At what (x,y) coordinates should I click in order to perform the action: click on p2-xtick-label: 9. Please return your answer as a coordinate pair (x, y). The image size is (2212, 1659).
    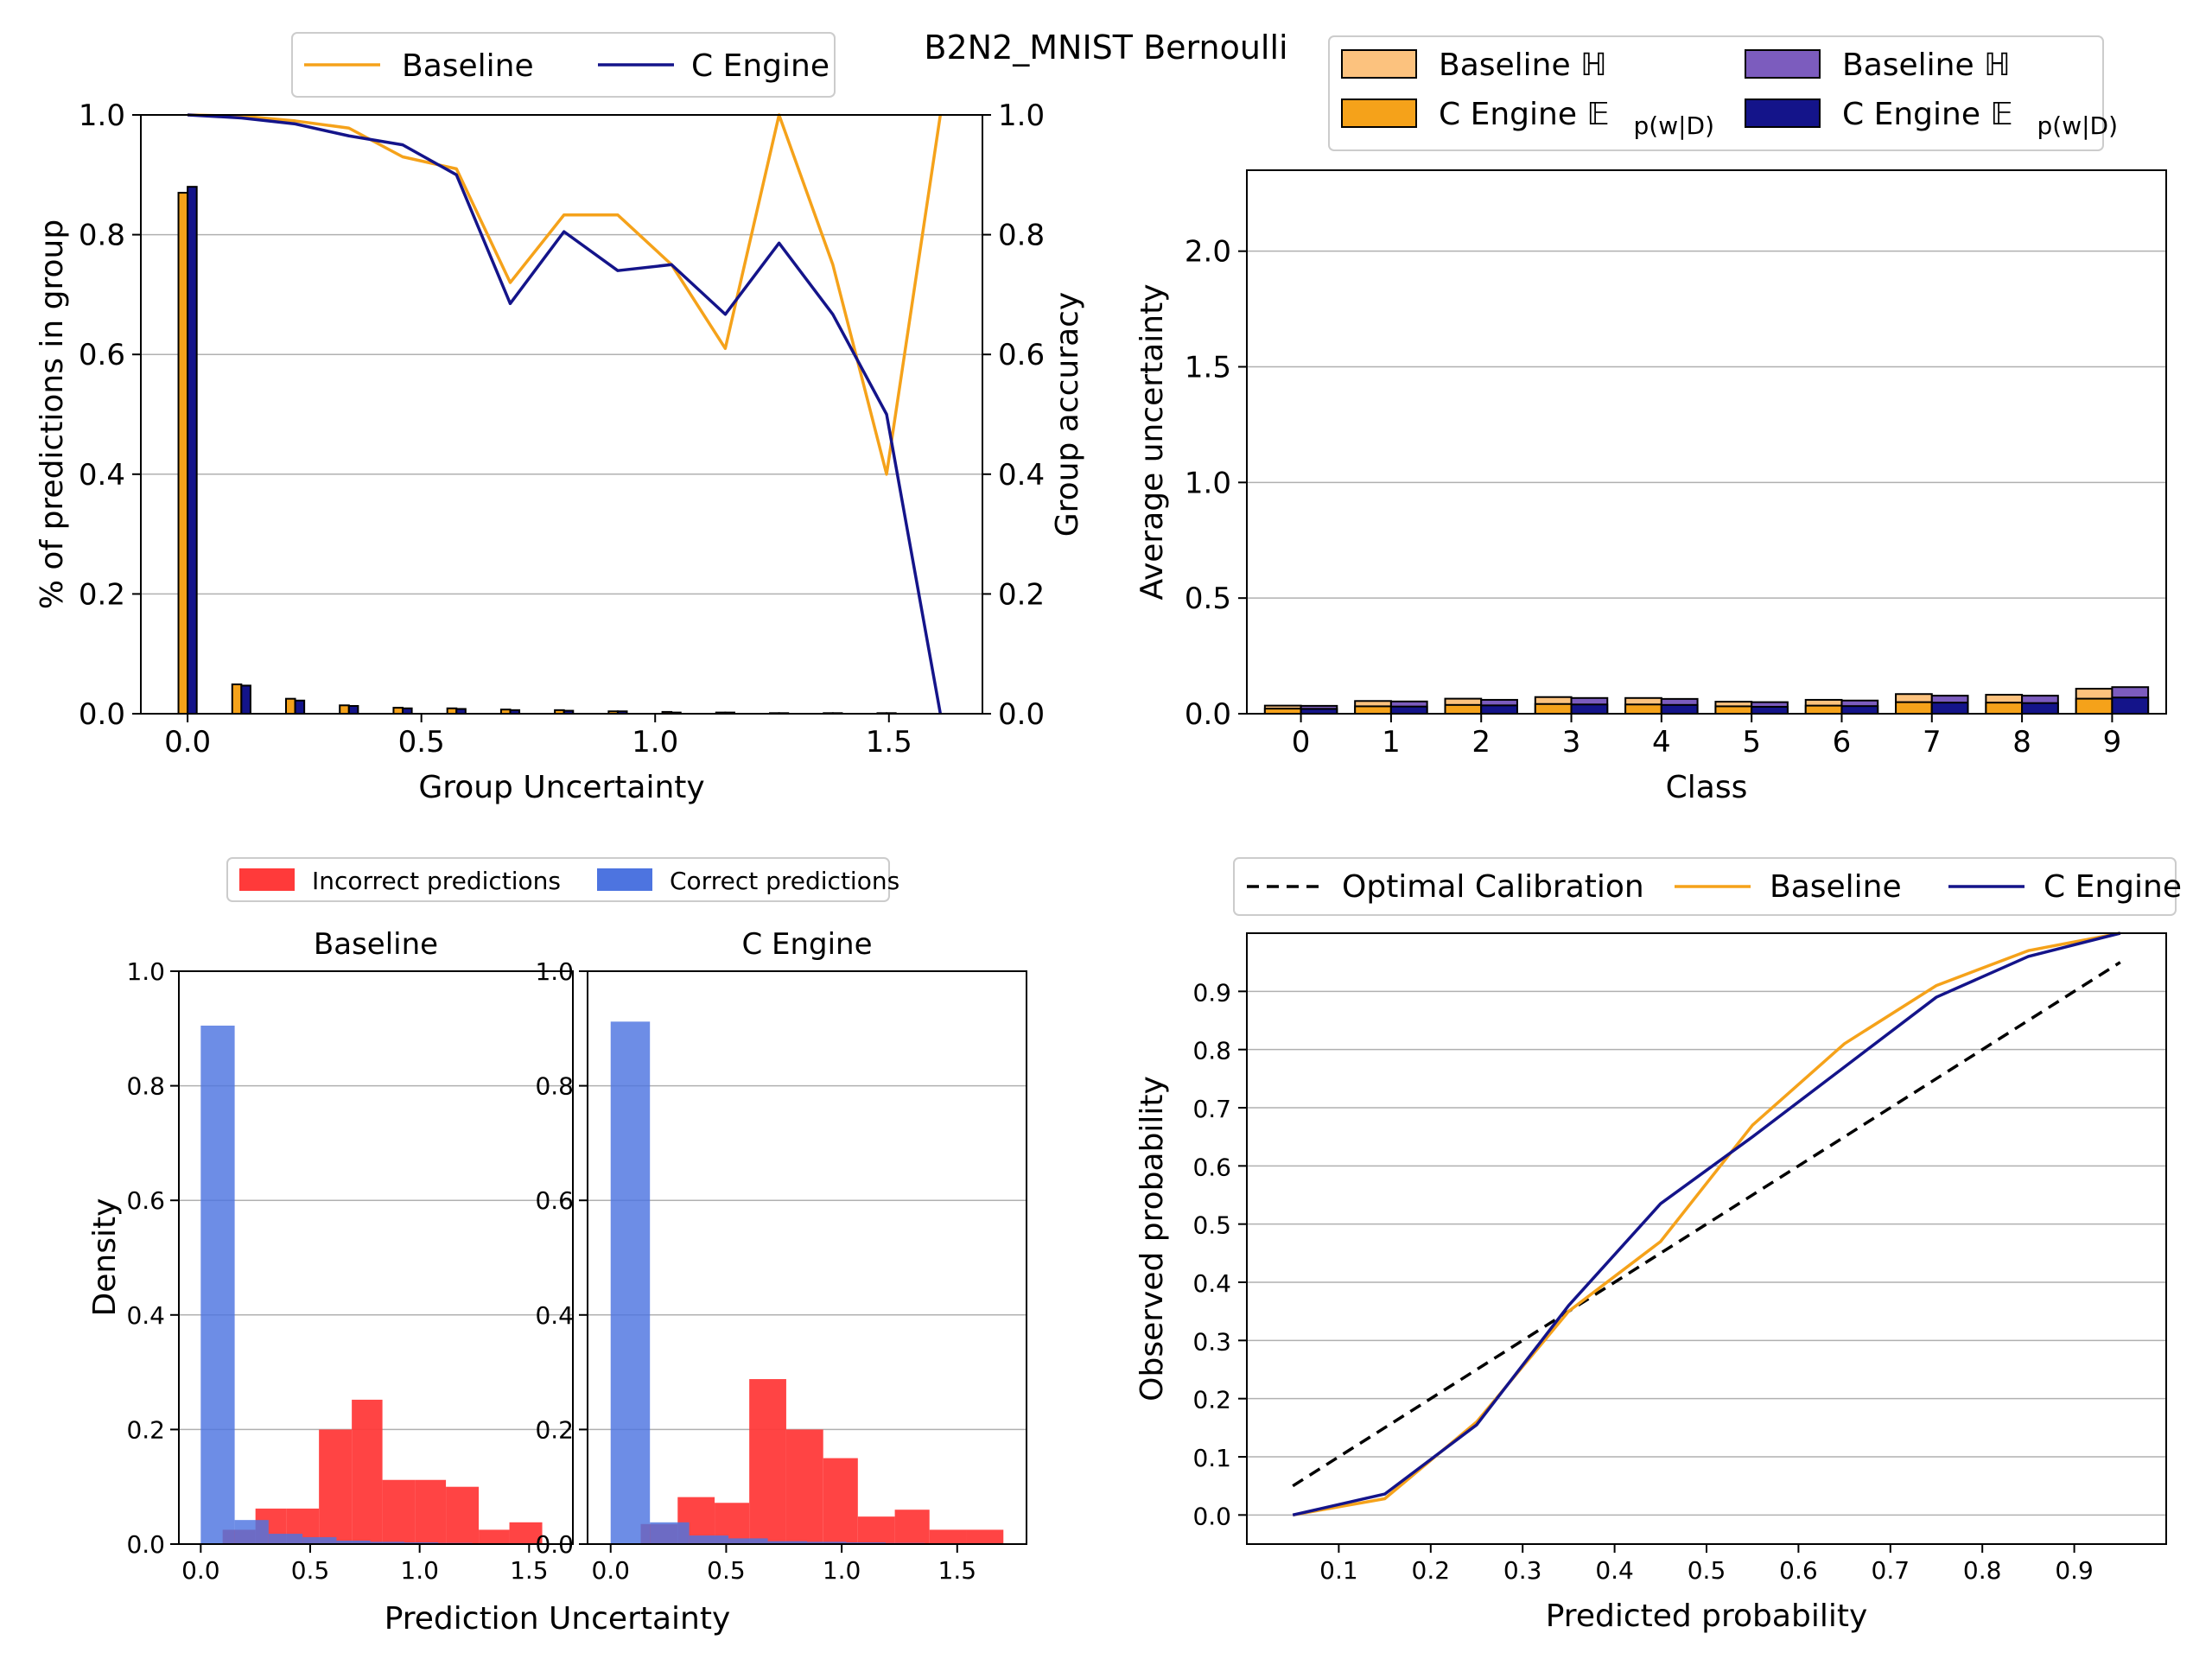
    Looking at the image, I should click on (2112, 742).